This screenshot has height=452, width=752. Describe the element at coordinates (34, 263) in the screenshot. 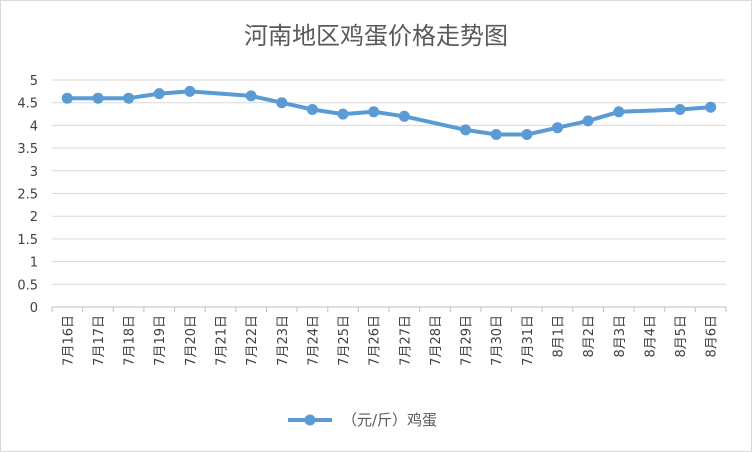

I see `y-tick-label: 1` at that location.